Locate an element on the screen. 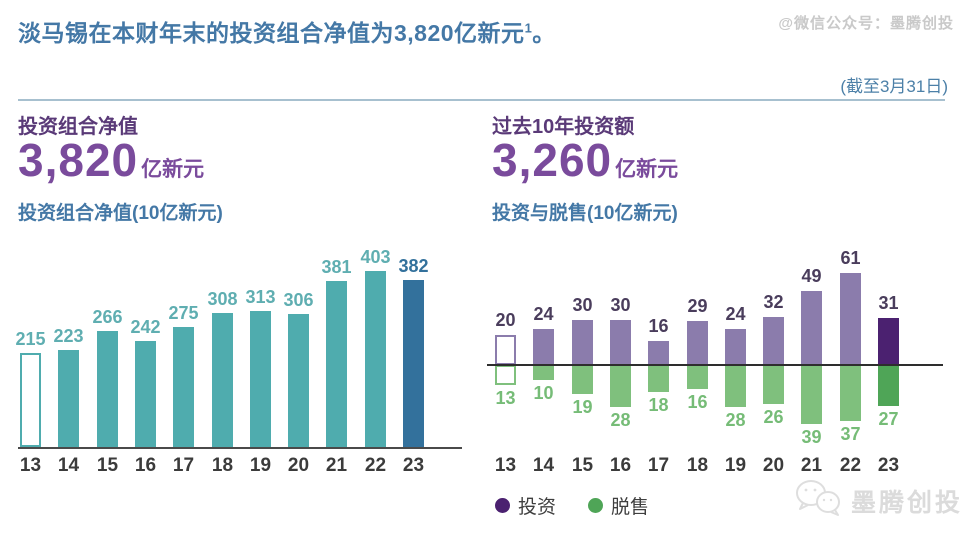 The height and width of the screenshot is (540, 968). portfolio-bar-value: 266 is located at coordinates (107, 317).